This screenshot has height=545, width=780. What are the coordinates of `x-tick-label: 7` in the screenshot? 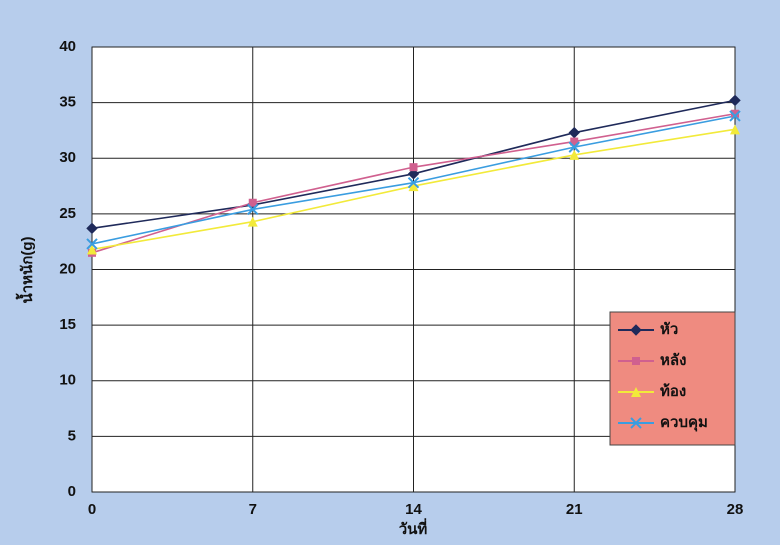 It's located at (253, 509).